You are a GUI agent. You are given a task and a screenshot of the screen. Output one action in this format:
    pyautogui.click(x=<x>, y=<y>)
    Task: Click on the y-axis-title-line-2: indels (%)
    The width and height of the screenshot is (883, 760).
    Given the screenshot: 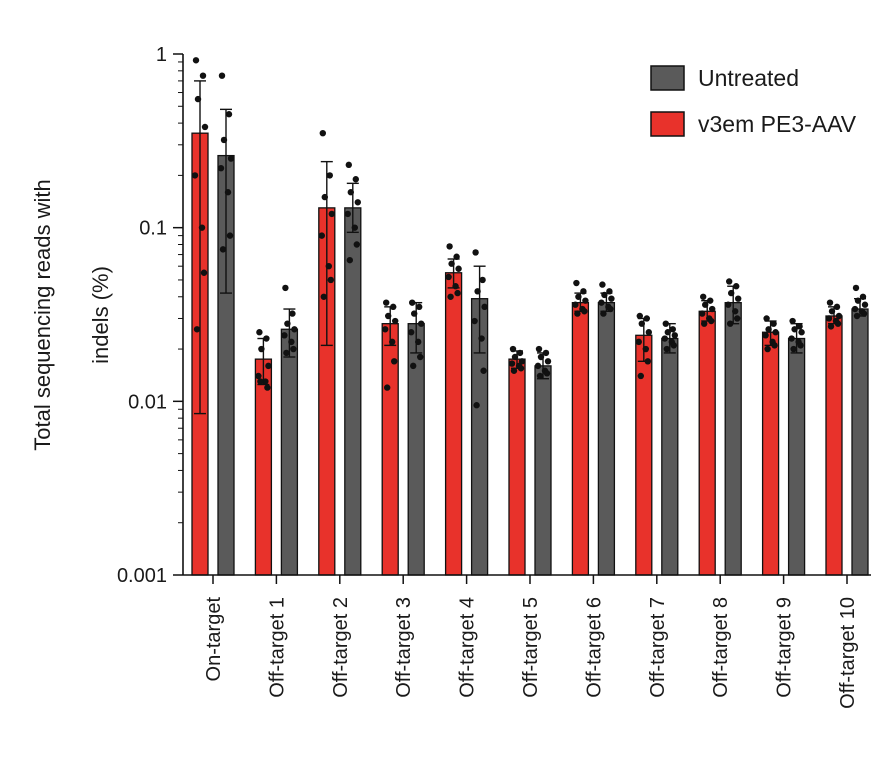 What is the action you would take?
    pyautogui.click(x=100, y=315)
    